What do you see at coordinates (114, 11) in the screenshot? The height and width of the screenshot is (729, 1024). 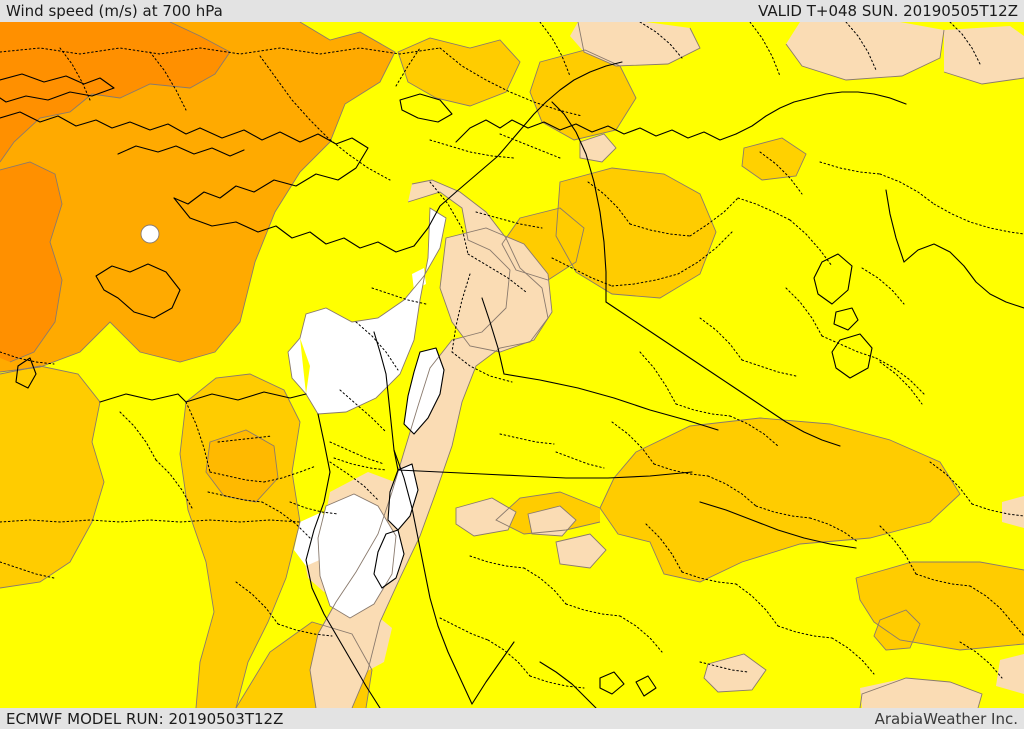 I see `page-title: Wind speed (m/s) at 700 hPa` at bounding box center [114, 11].